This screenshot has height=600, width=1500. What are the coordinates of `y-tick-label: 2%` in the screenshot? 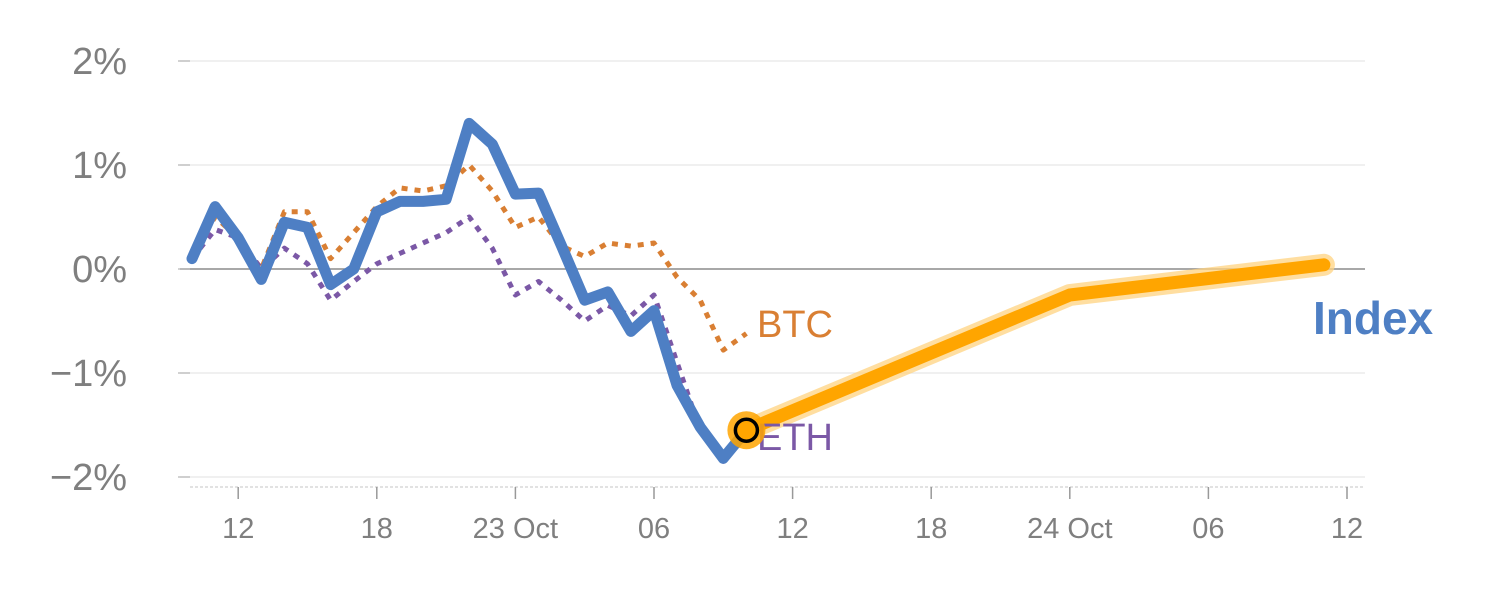 It's located at (99, 62).